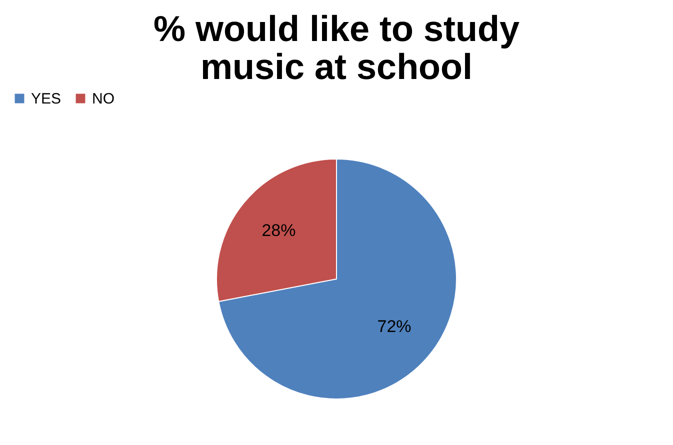 The height and width of the screenshot is (445, 673). What do you see at coordinates (336, 47) in the screenshot?
I see `chart-title: % would like to study music at school` at bounding box center [336, 47].